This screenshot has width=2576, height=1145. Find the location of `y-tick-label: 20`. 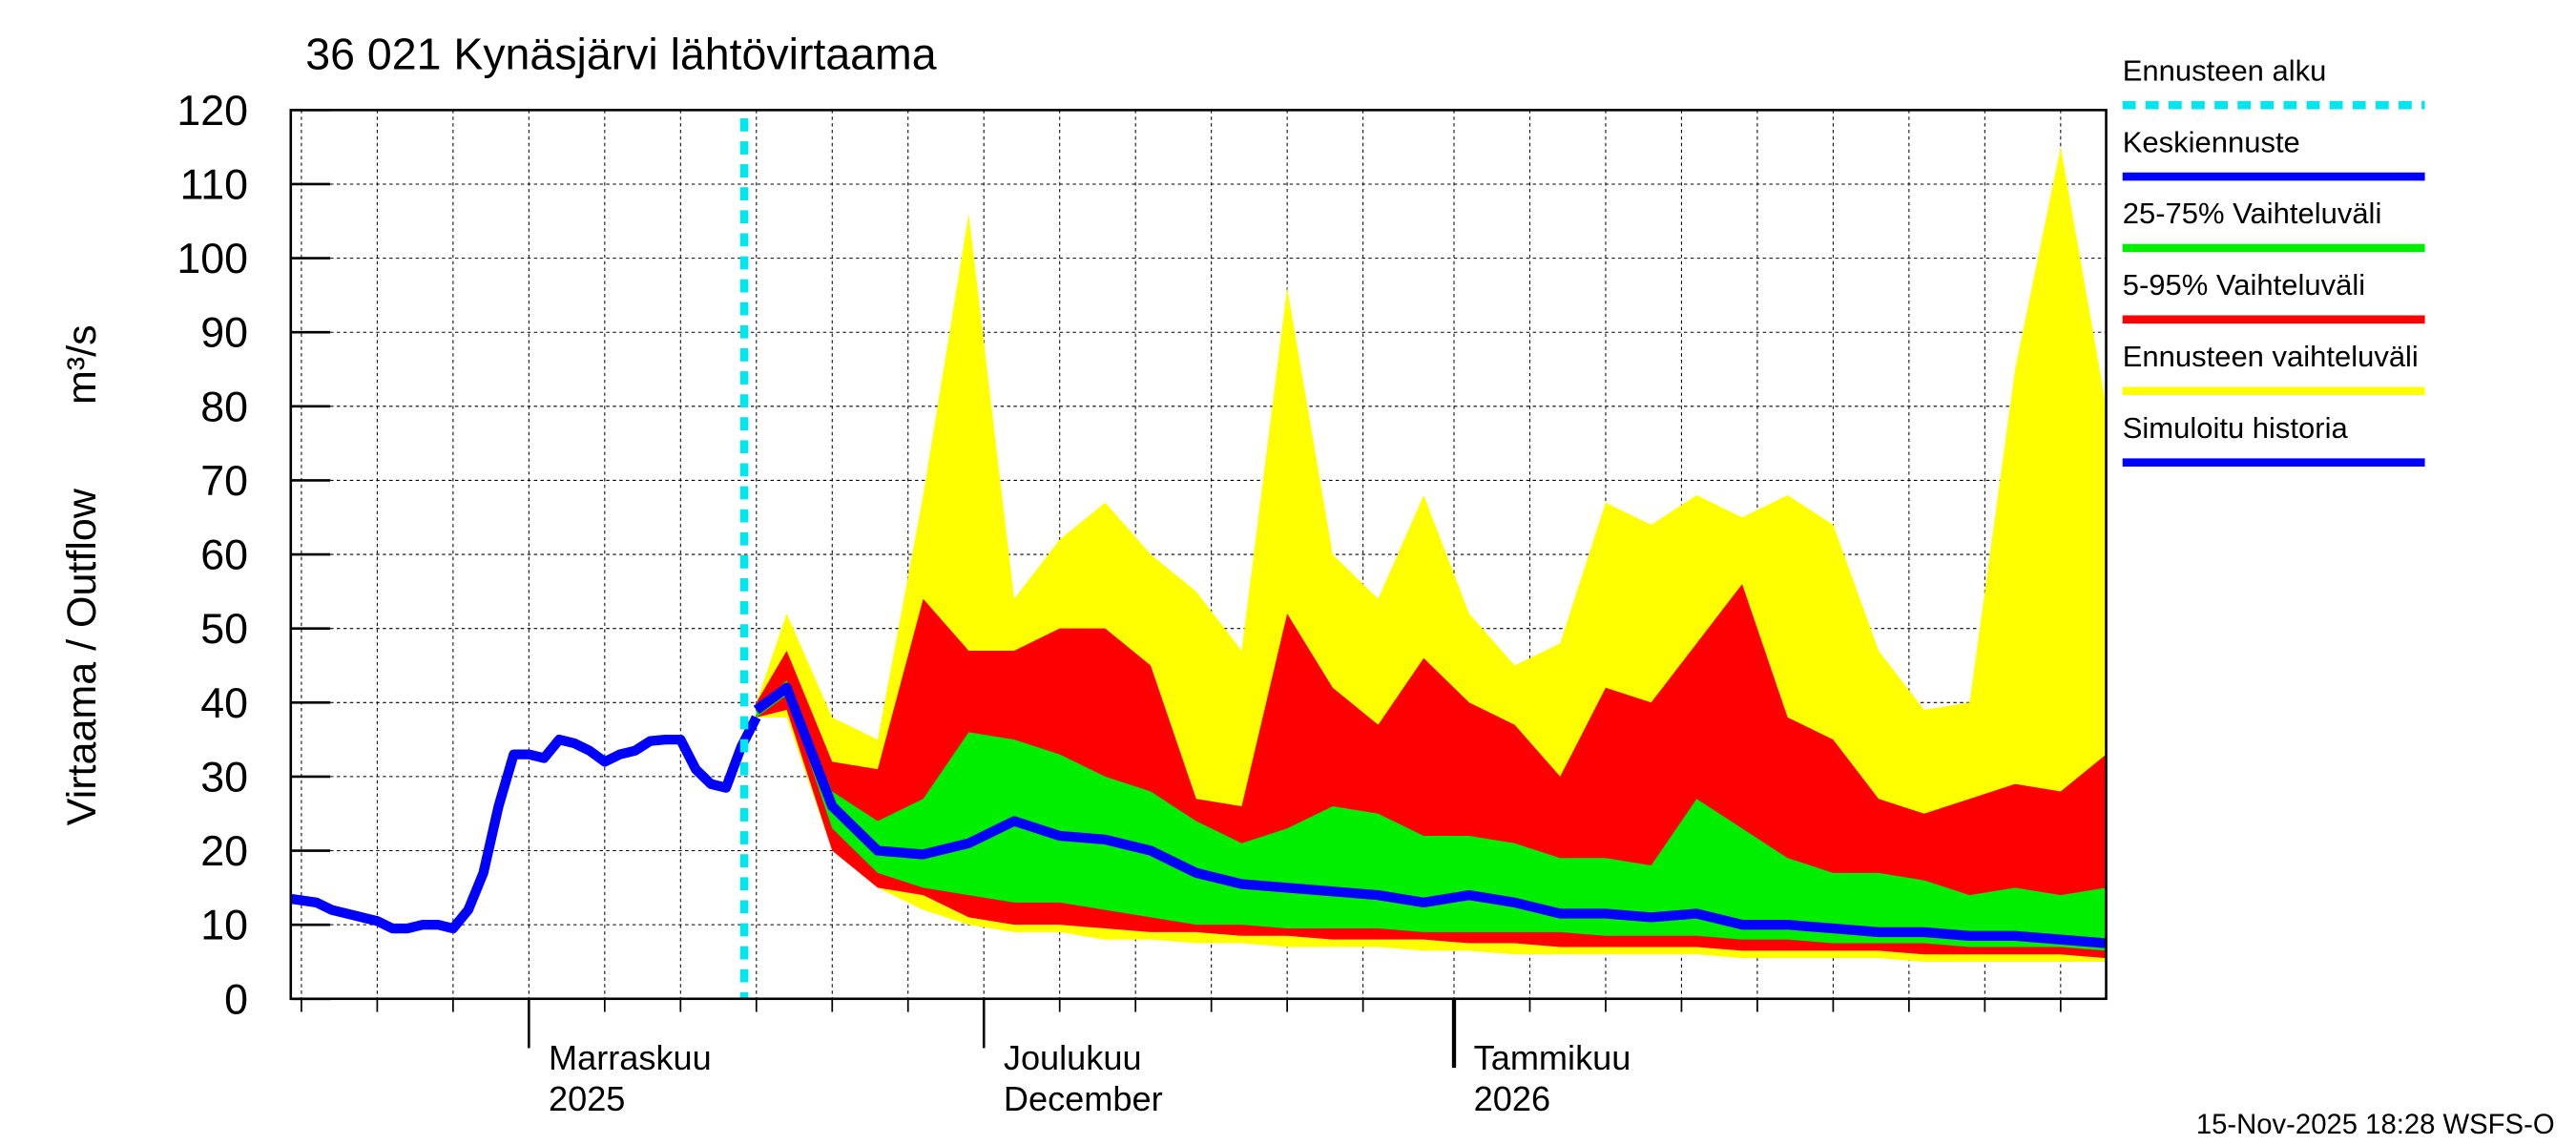

y-tick-label: 20 is located at coordinates (224, 851).